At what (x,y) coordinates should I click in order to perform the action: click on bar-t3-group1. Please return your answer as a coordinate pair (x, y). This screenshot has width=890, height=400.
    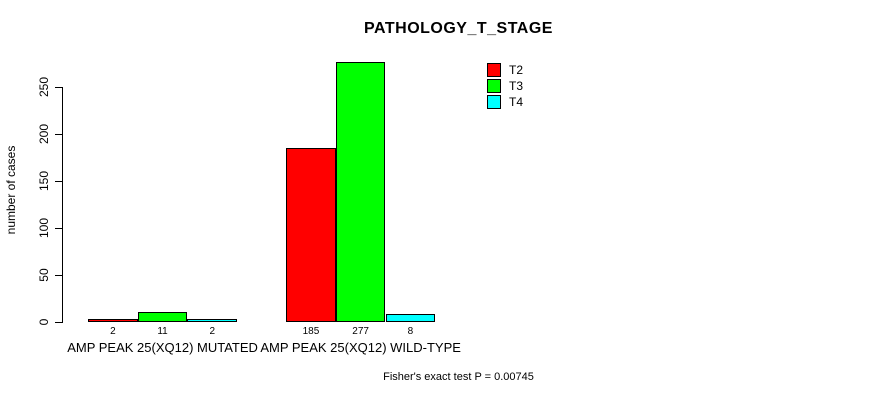
    Looking at the image, I should click on (162, 316).